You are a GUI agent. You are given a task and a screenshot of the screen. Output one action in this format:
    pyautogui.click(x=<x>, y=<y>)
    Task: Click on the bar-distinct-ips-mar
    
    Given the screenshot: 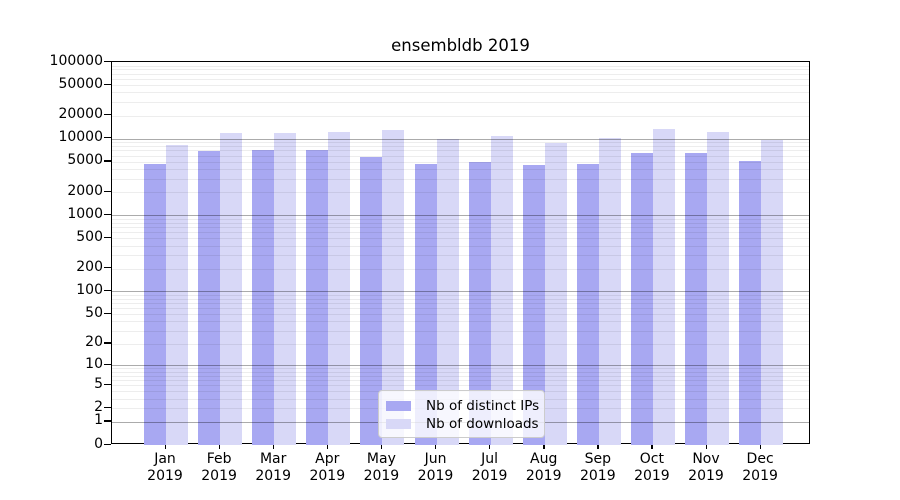 What is the action you would take?
    pyautogui.click(x=263, y=297)
    